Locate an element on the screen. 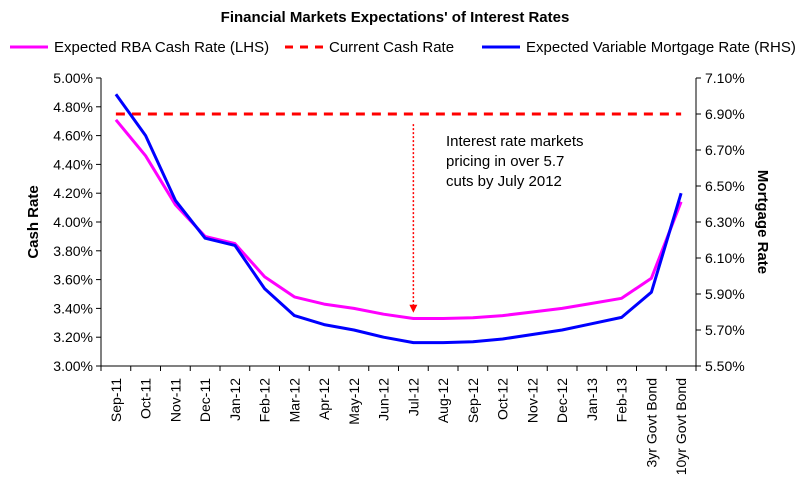  x-tick-label: Nov-12 is located at coordinates (532, 400).